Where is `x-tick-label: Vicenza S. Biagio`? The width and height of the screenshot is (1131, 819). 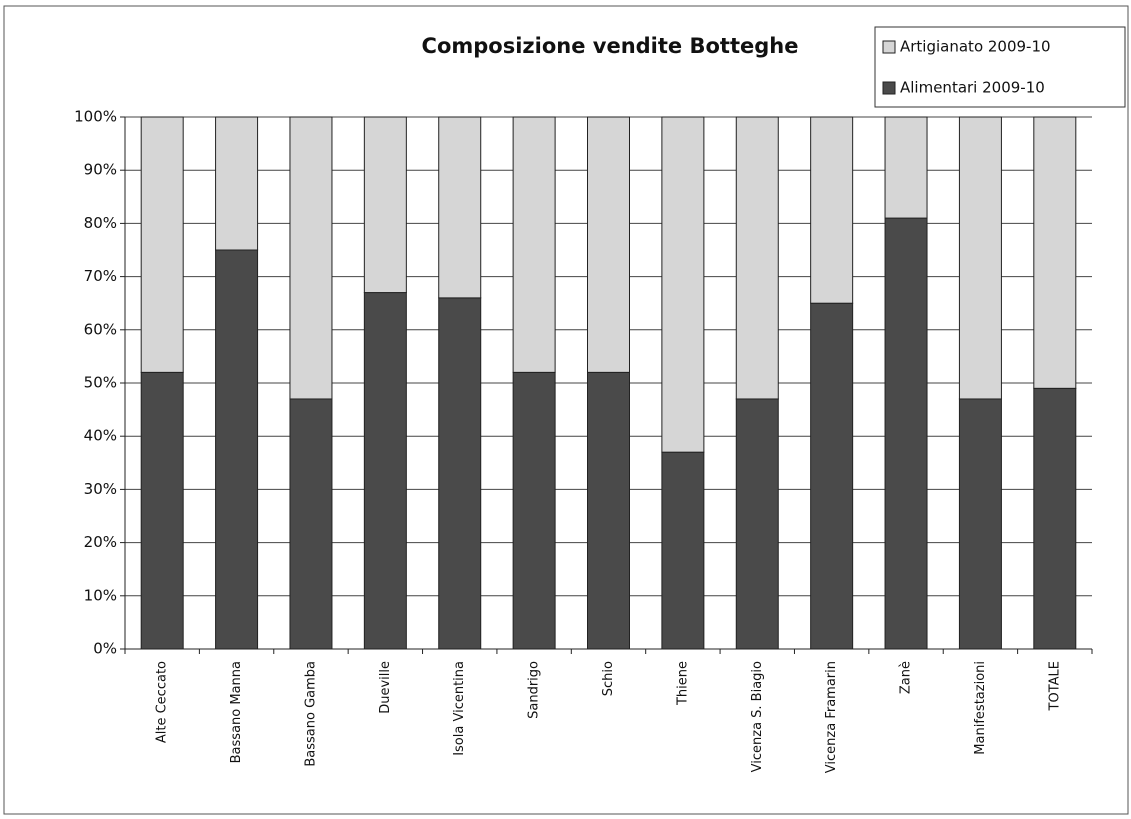 x-tick-label: Vicenza S. Biagio is located at coordinates (757, 716).